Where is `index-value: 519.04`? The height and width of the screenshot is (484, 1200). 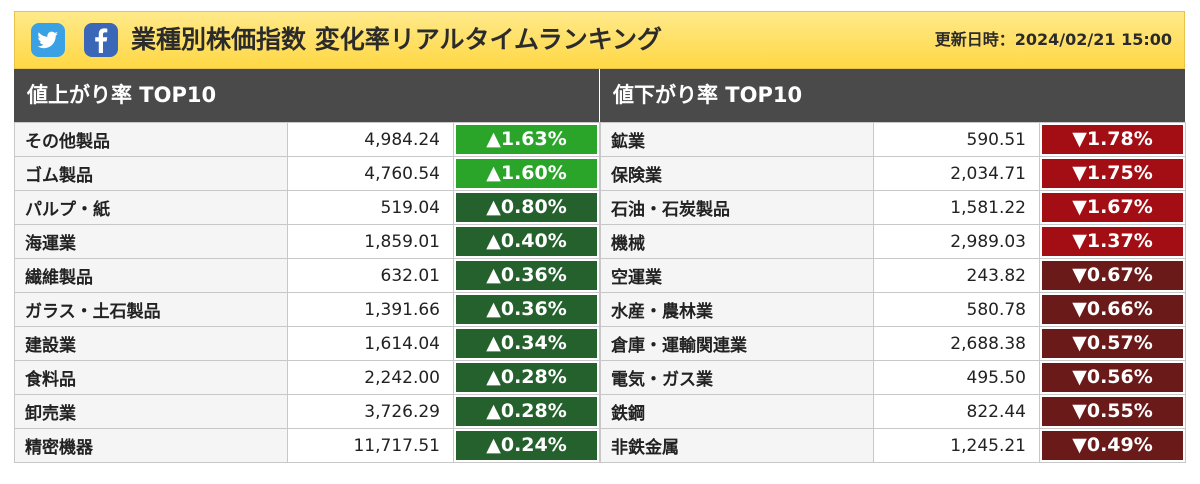 index-value: 519.04 is located at coordinates (370, 207).